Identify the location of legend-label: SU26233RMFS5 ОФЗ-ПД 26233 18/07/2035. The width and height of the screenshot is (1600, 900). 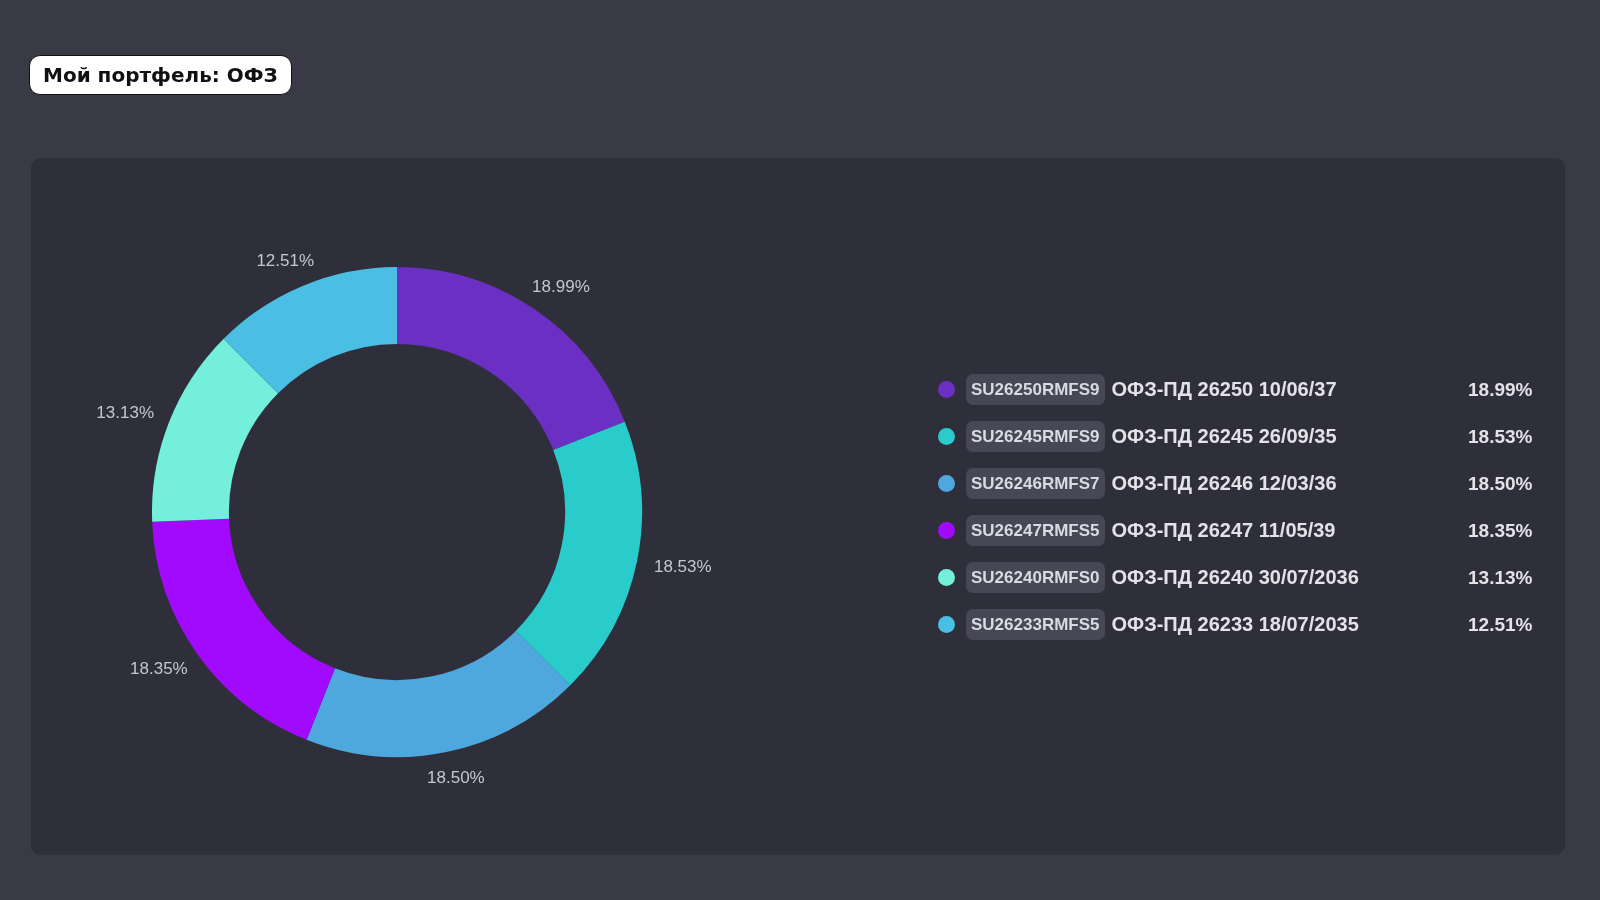
(1164, 624).